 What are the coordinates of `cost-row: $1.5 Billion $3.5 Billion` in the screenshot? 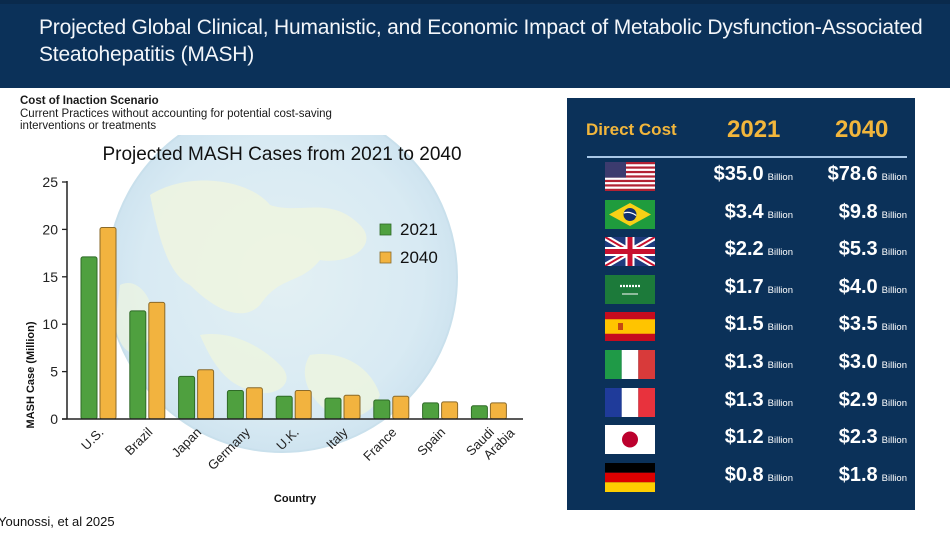 It's located at (741, 326).